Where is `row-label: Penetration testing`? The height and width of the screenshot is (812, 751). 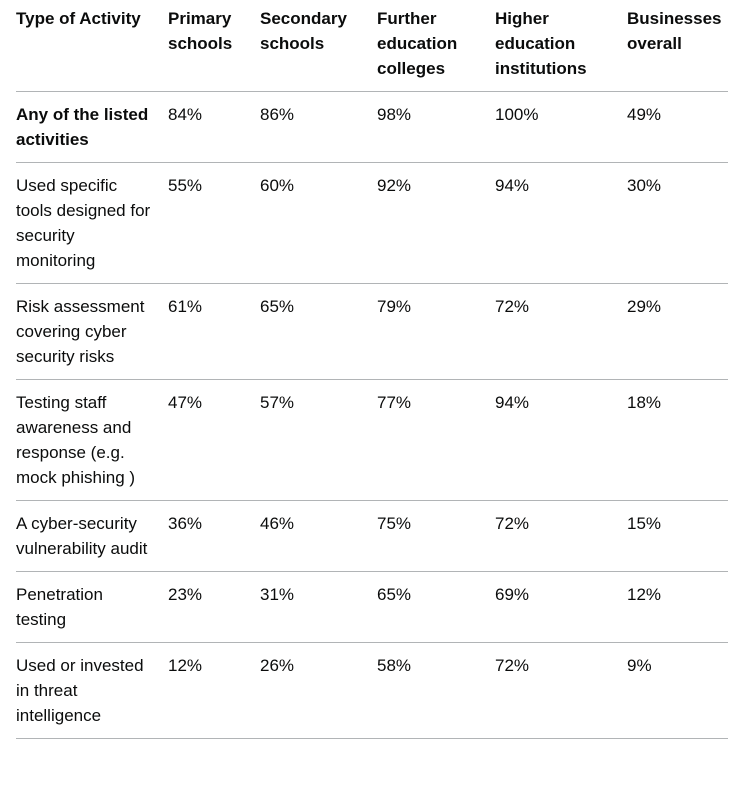 row-label: Penetration testing is located at coordinates (92, 607).